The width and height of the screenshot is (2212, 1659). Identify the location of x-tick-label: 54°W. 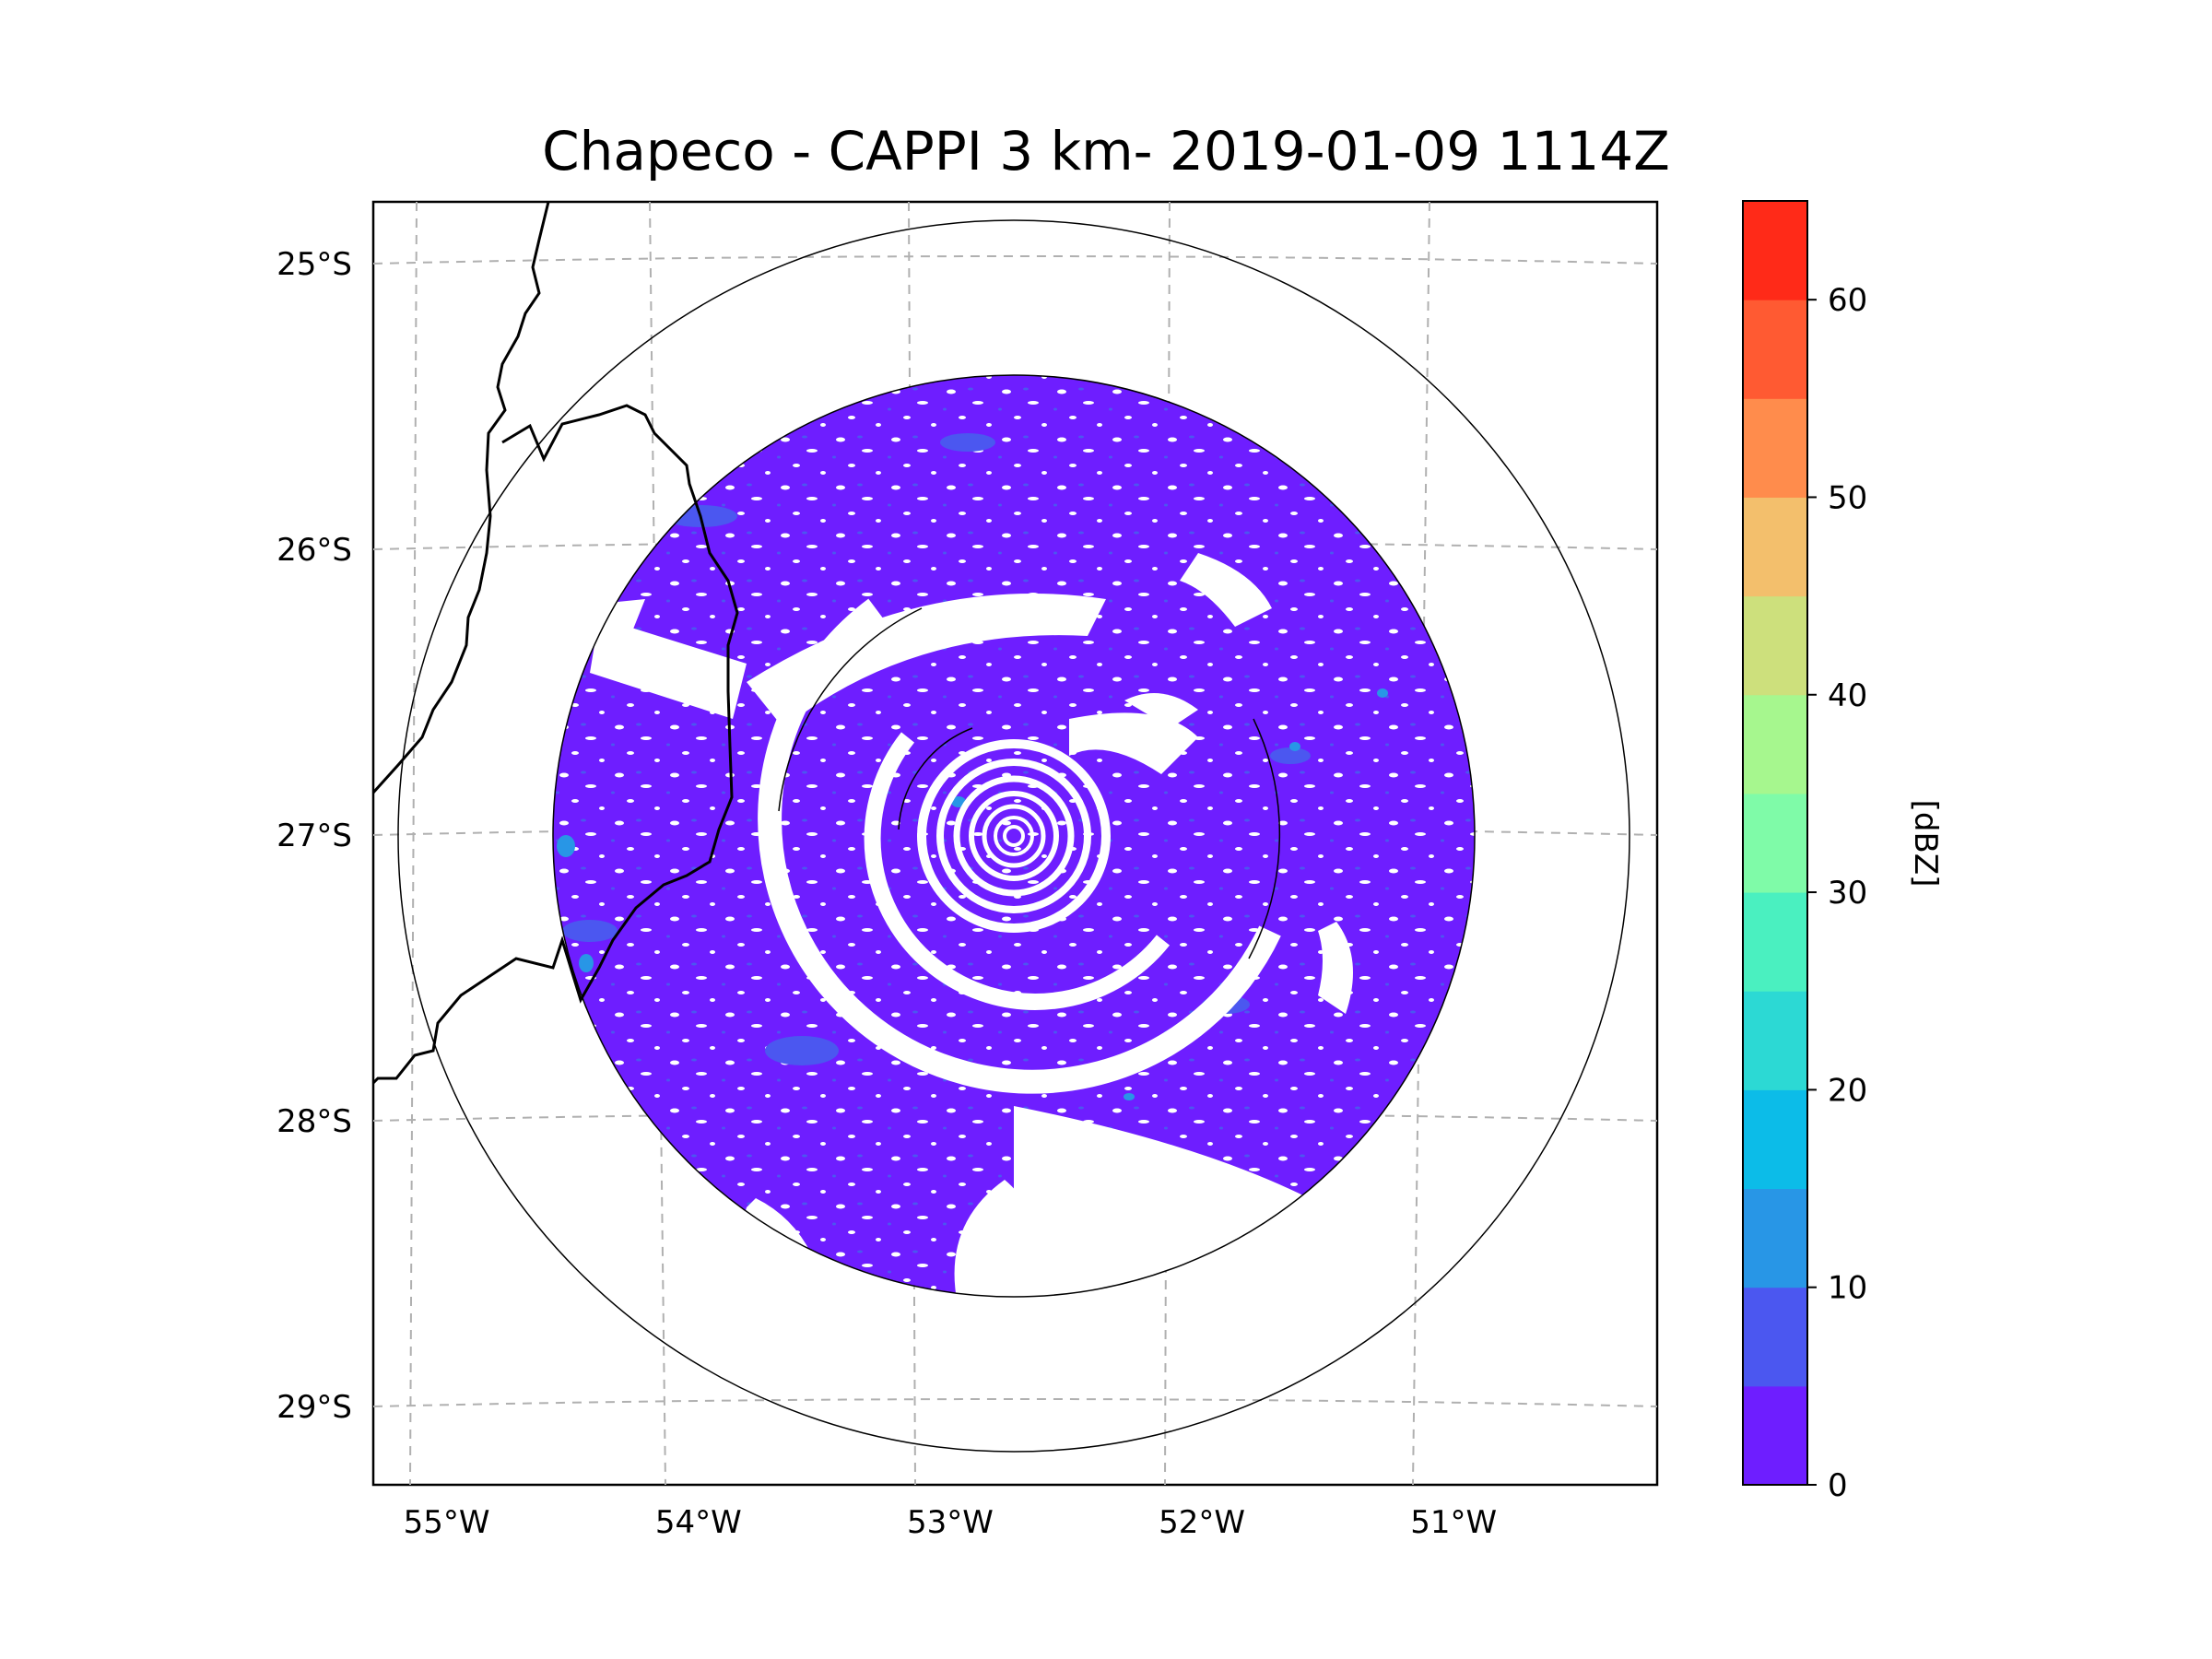
(698, 1522).